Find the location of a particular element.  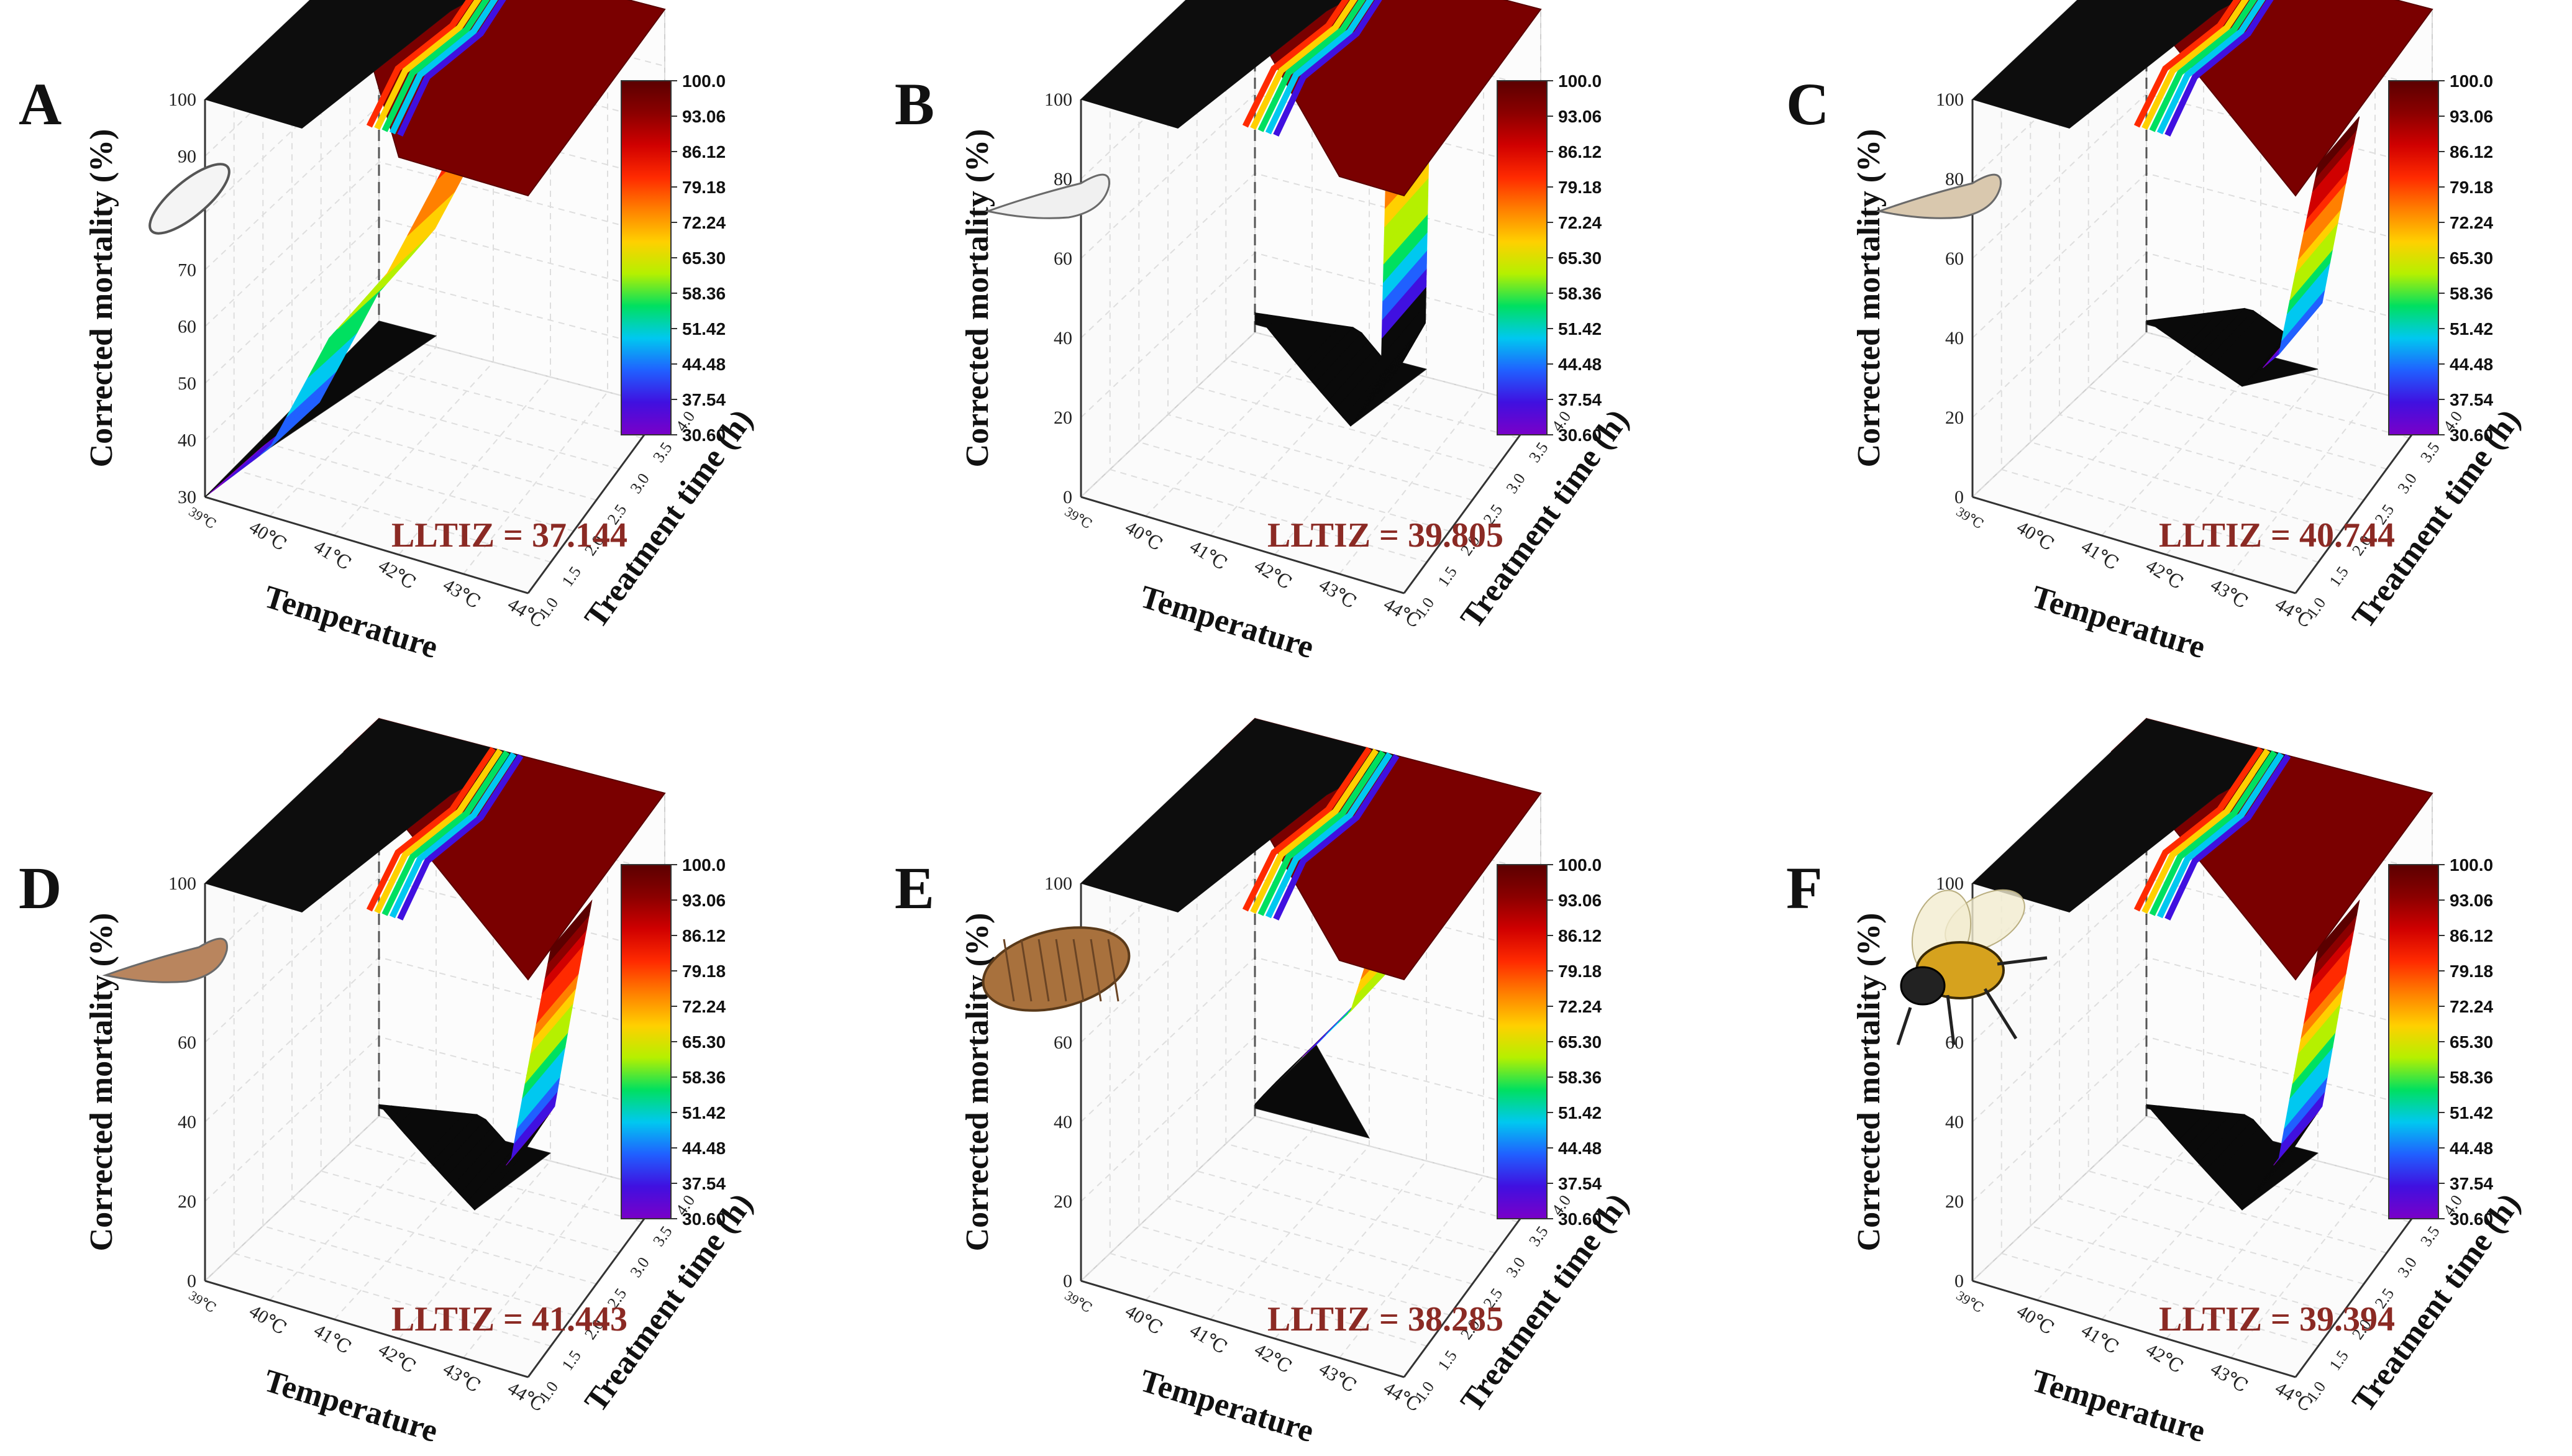

mature-larva-illustration is located at coordinates (165, 960).